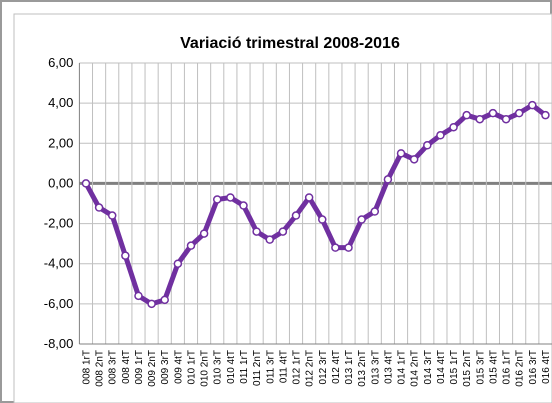 The width and height of the screenshot is (552, 403). I want to click on y-tick-label: 2,00, so click(60, 142).